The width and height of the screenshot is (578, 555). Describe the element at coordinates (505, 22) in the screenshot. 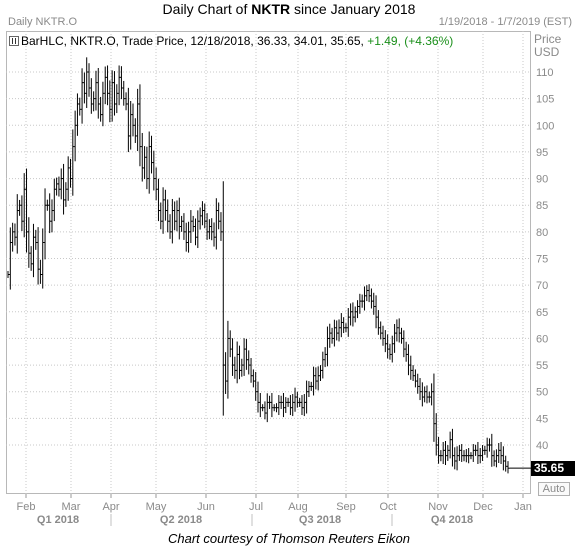

I see `date-range: 1/19/2018 - 1/7/2019 (EST)` at that location.